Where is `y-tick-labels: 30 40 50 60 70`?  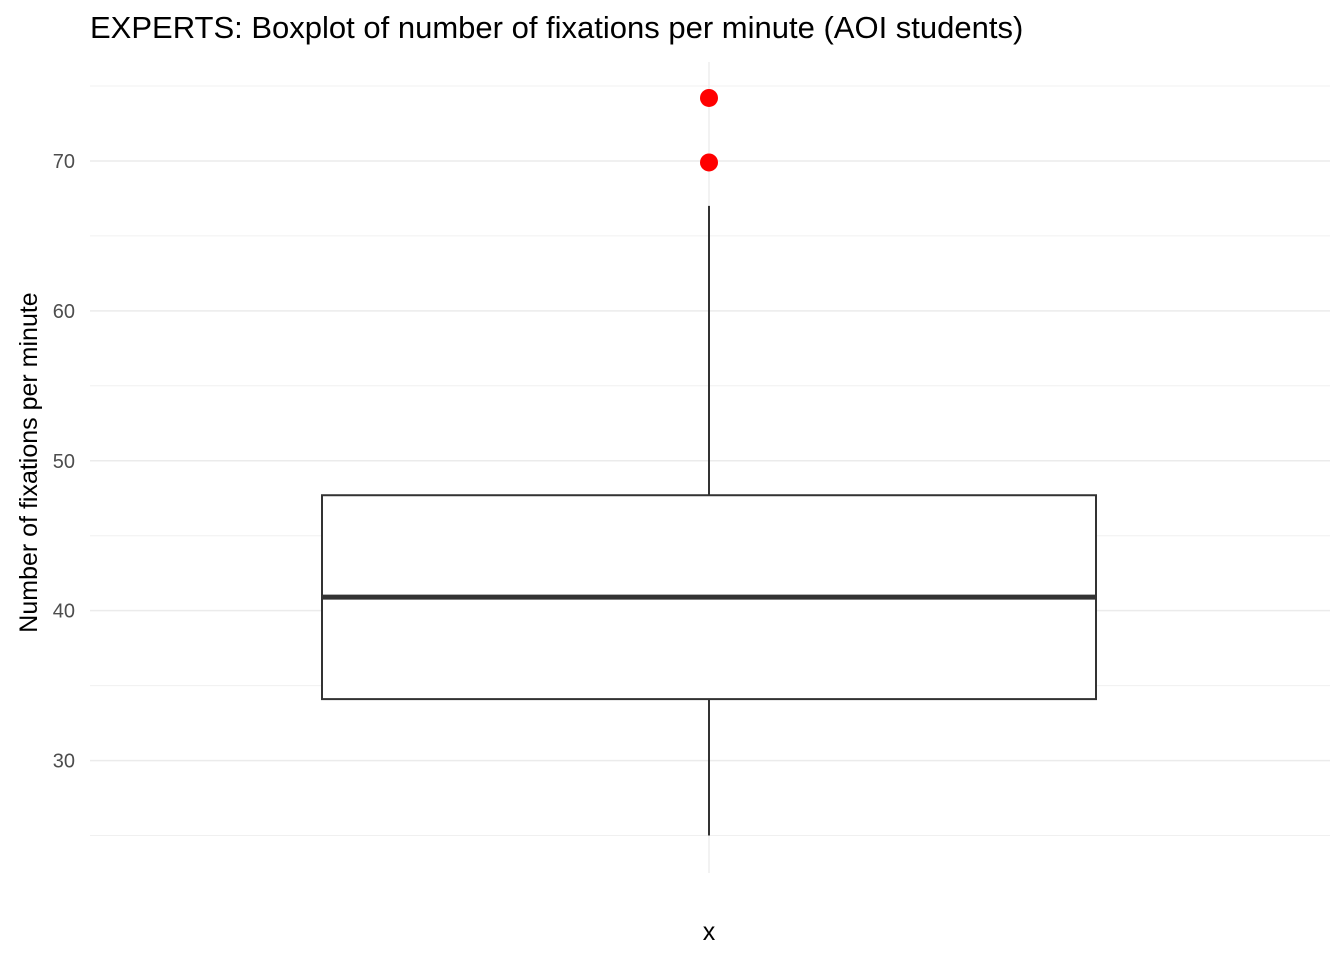
y-tick-labels: 30 40 50 60 70 is located at coordinates (64, 462).